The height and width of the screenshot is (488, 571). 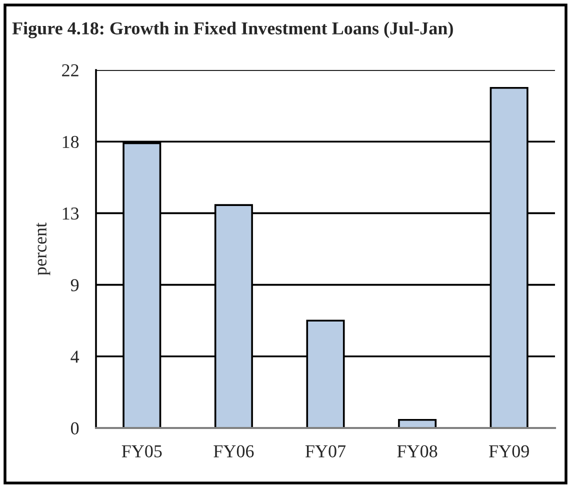 I want to click on y-tick-label: 0, so click(x=74, y=428).